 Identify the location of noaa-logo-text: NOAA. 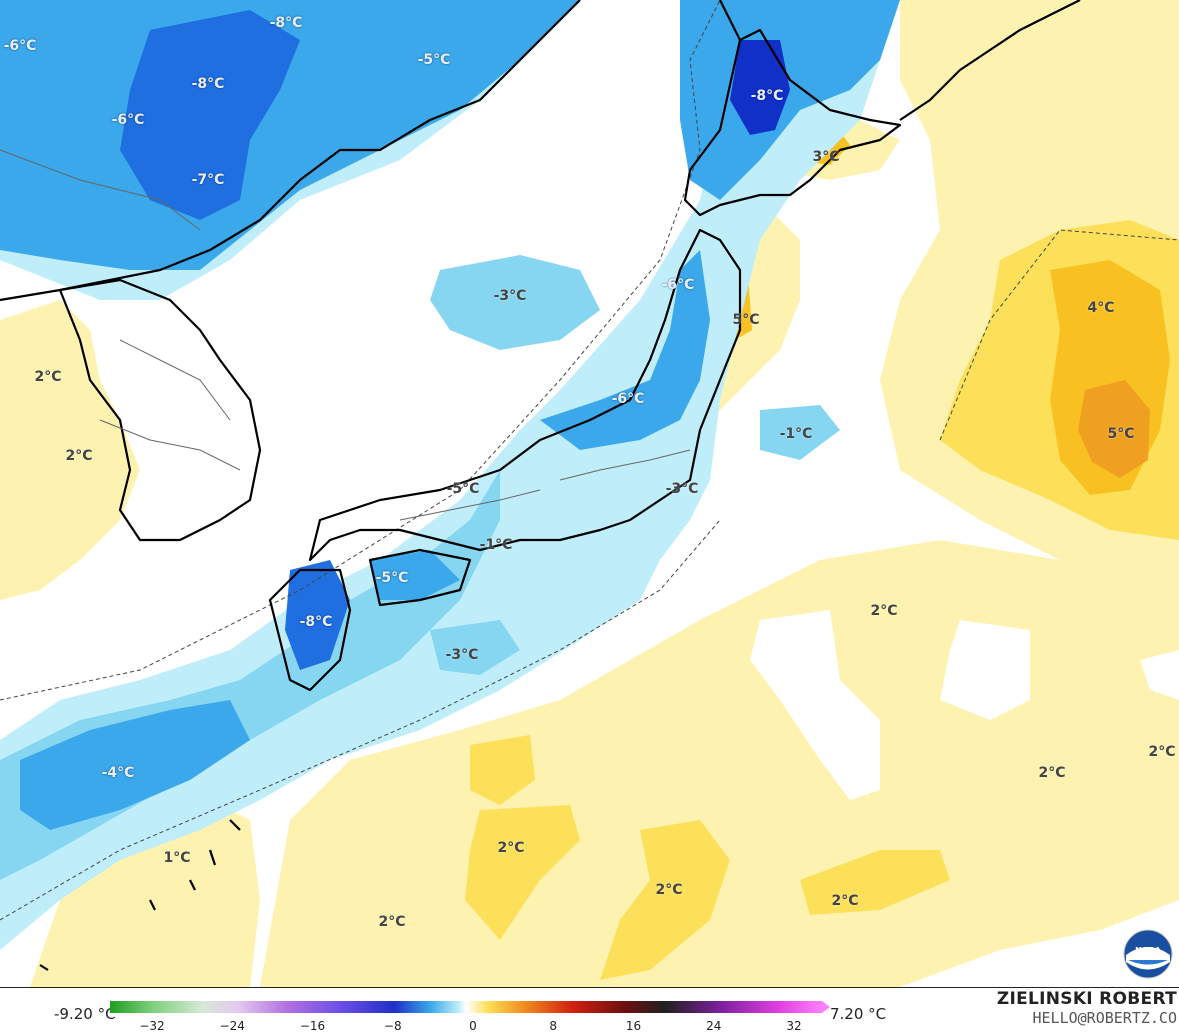
(1148, 950).